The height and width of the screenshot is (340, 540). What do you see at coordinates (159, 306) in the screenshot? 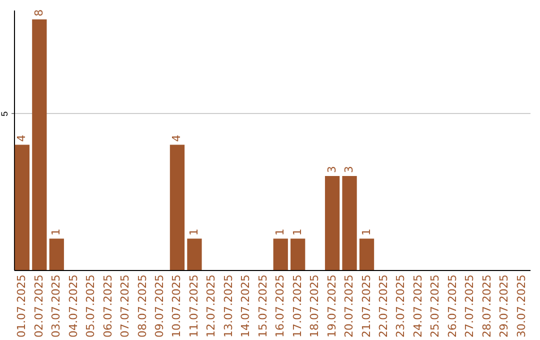
I see `x-tick-label: 09.07.2025` at bounding box center [159, 306].